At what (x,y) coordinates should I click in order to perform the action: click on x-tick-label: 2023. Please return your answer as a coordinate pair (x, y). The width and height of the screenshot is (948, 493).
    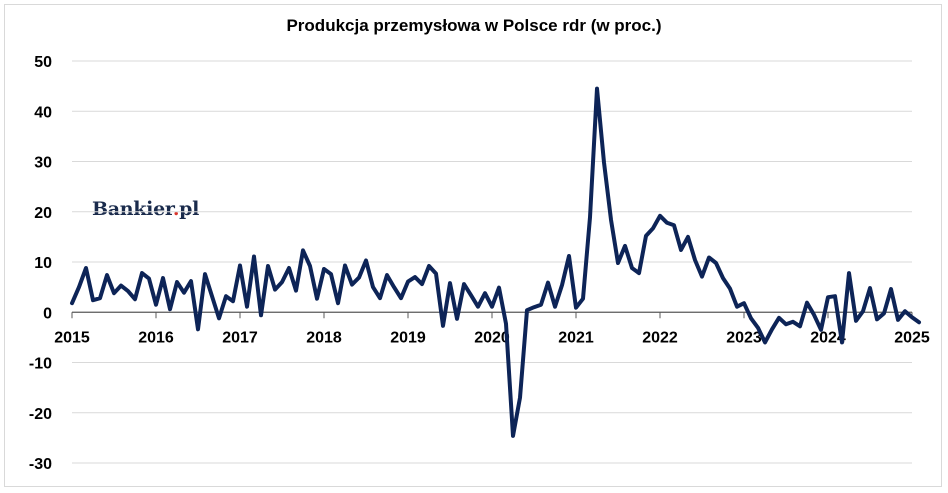
    Looking at the image, I should click on (744, 337).